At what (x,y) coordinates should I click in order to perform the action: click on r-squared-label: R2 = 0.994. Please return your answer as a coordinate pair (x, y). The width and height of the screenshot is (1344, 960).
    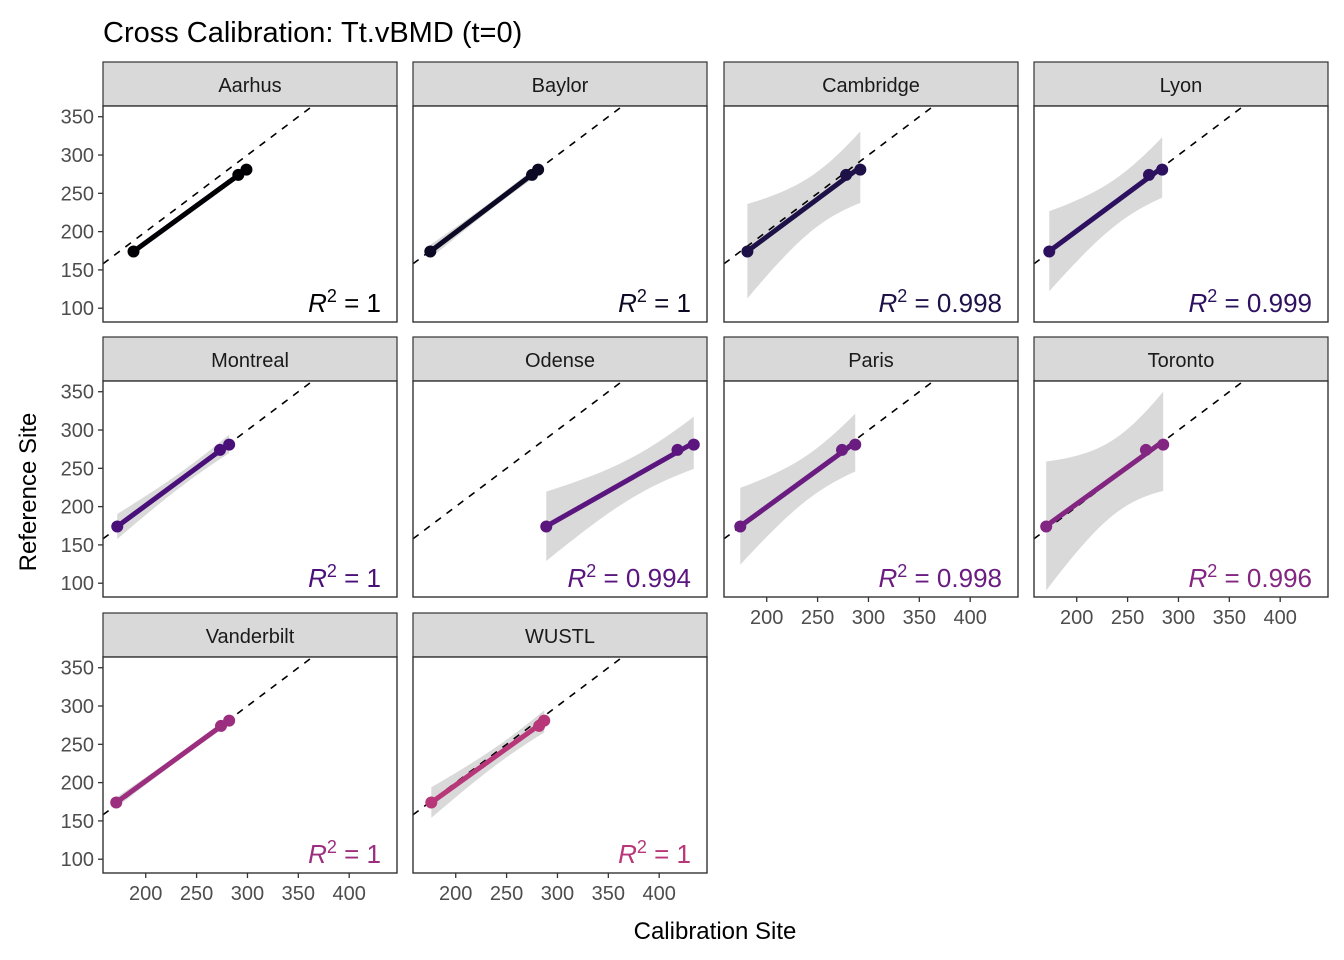
    Looking at the image, I should click on (629, 577).